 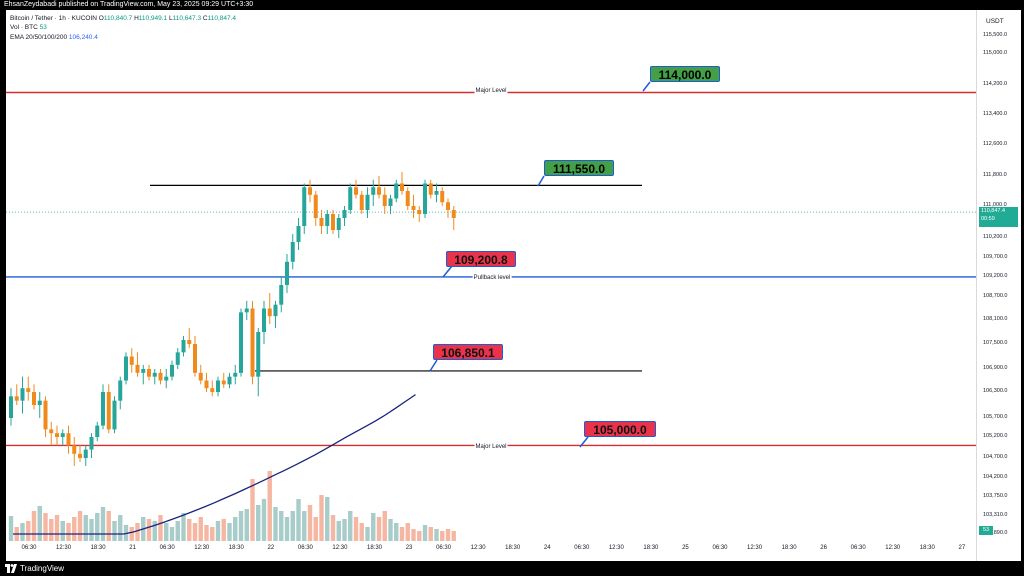 I want to click on price-tick-label: 103,310.0, so click(x=995, y=515).